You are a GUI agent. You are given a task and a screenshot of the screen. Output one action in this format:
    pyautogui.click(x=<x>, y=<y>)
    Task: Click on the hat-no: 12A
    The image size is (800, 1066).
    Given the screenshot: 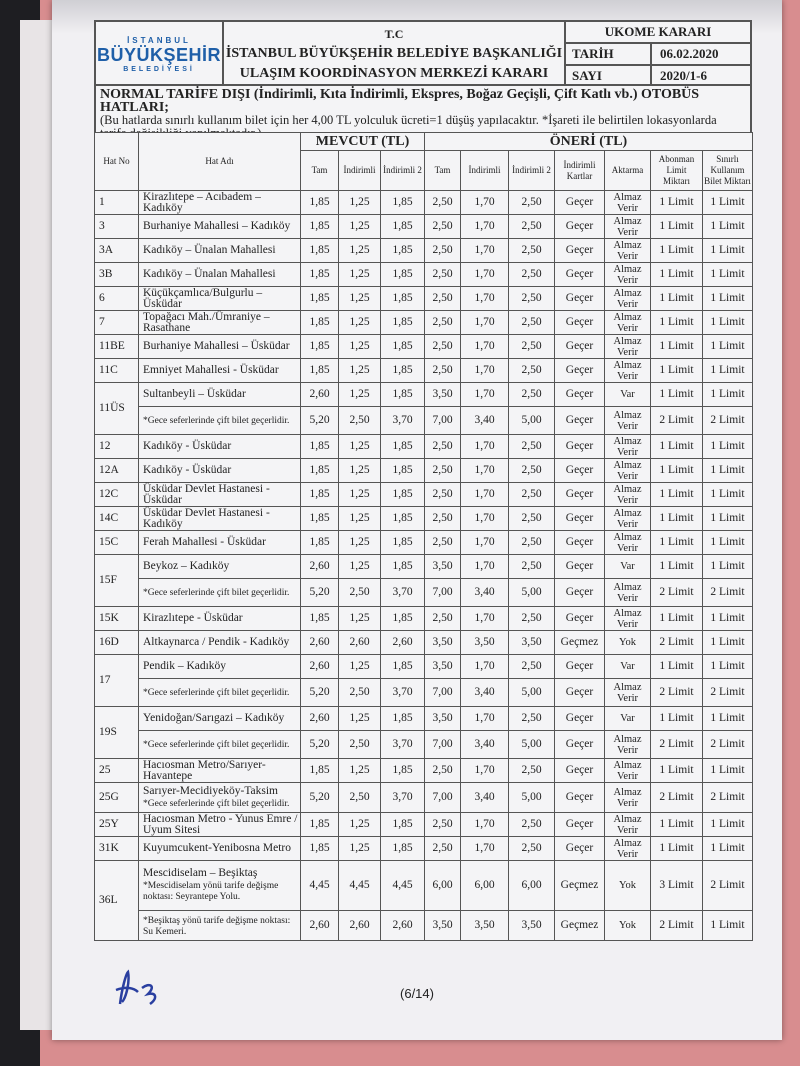 What is the action you would take?
    pyautogui.click(x=116, y=470)
    